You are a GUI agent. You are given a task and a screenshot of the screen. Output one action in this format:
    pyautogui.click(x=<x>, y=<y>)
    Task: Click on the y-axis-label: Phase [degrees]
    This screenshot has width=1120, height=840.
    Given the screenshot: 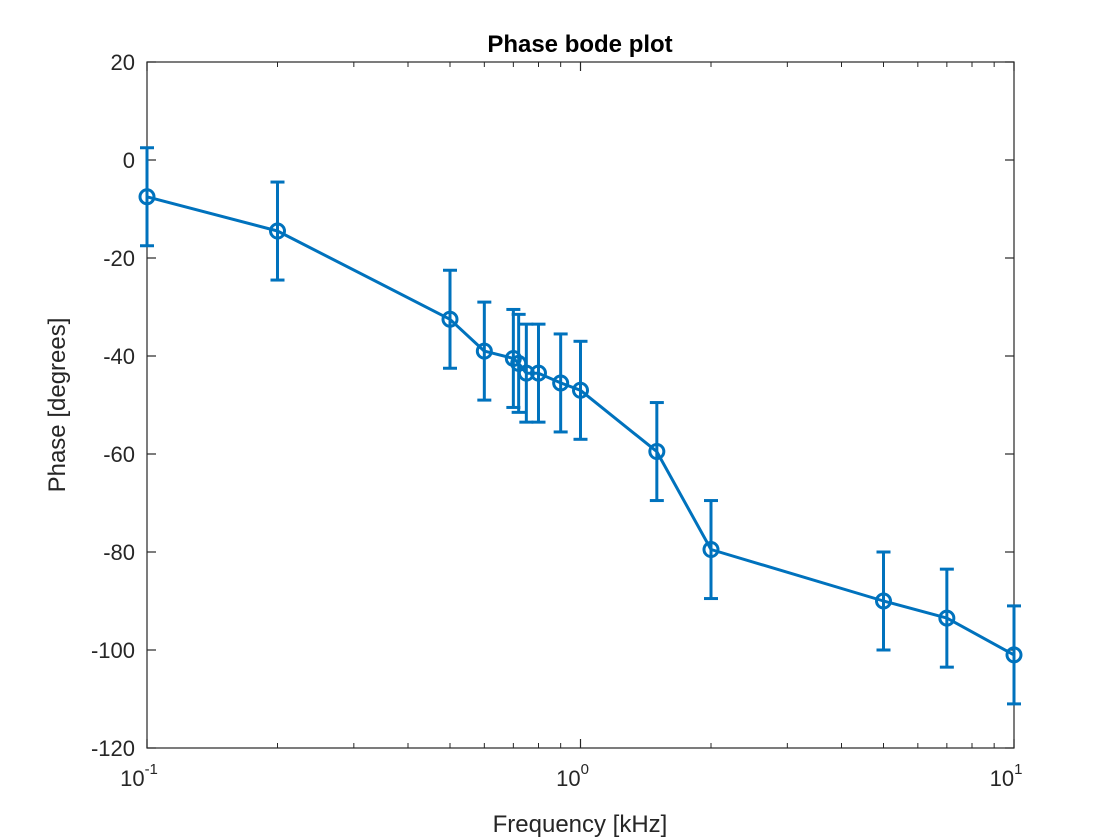 What is the action you would take?
    pyautogui.click(x=57, y=405)
    